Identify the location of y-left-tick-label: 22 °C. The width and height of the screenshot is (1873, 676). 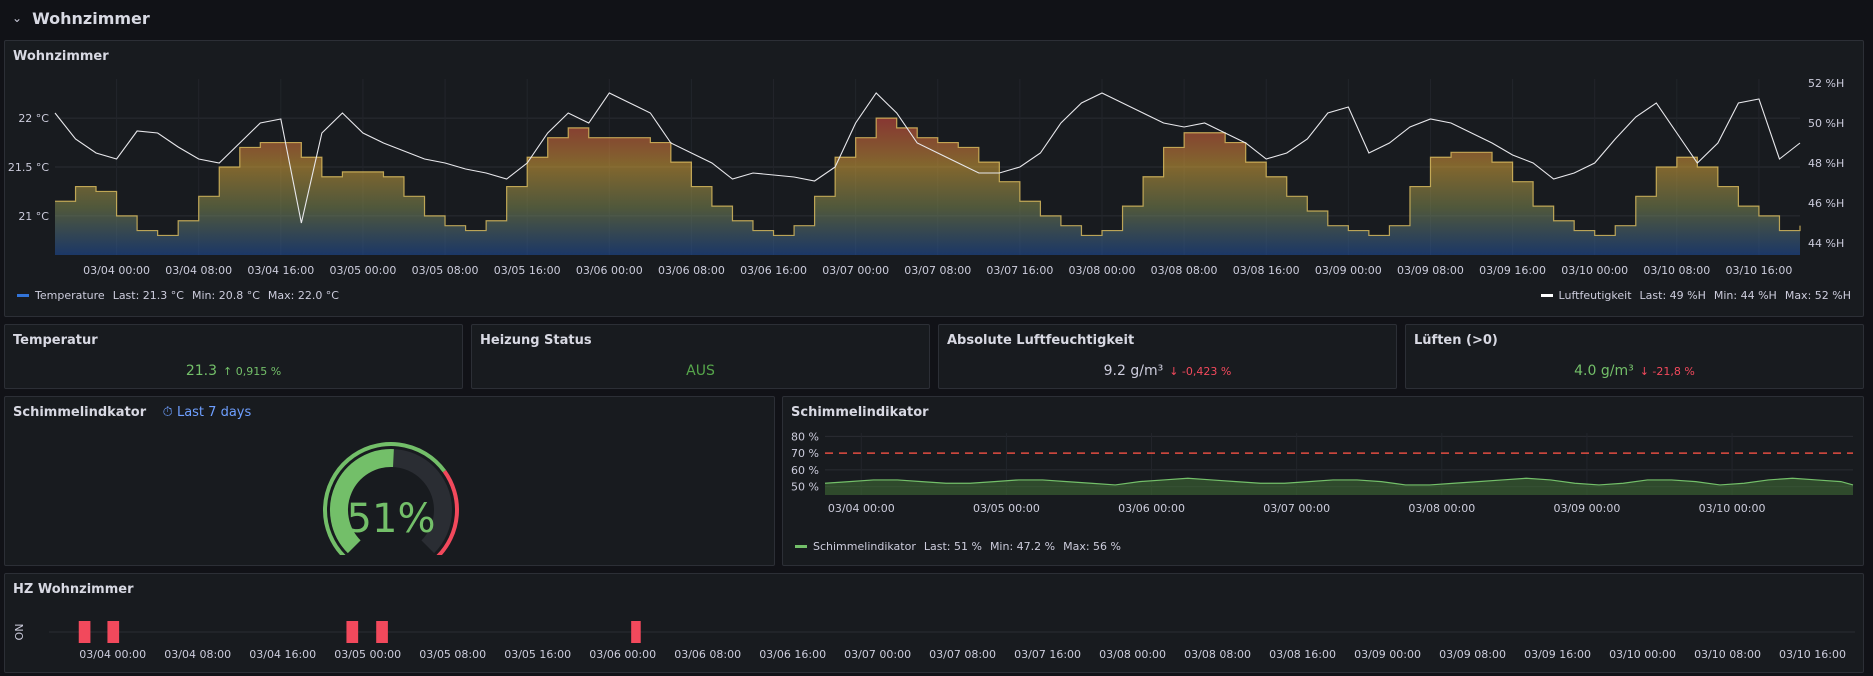
(33, 118).